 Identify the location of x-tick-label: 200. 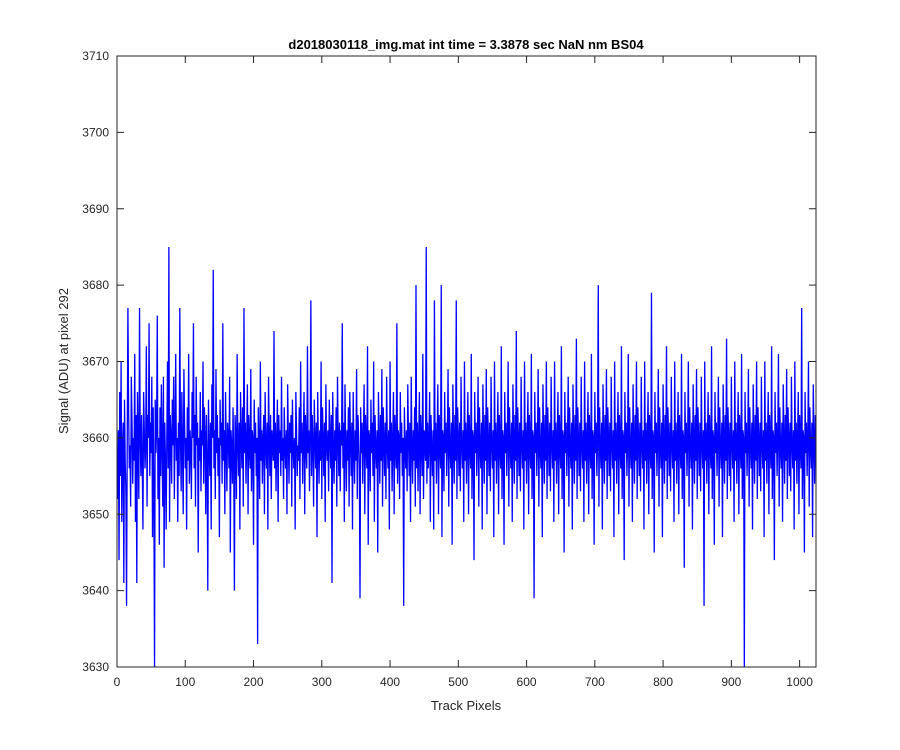
(254, 682).